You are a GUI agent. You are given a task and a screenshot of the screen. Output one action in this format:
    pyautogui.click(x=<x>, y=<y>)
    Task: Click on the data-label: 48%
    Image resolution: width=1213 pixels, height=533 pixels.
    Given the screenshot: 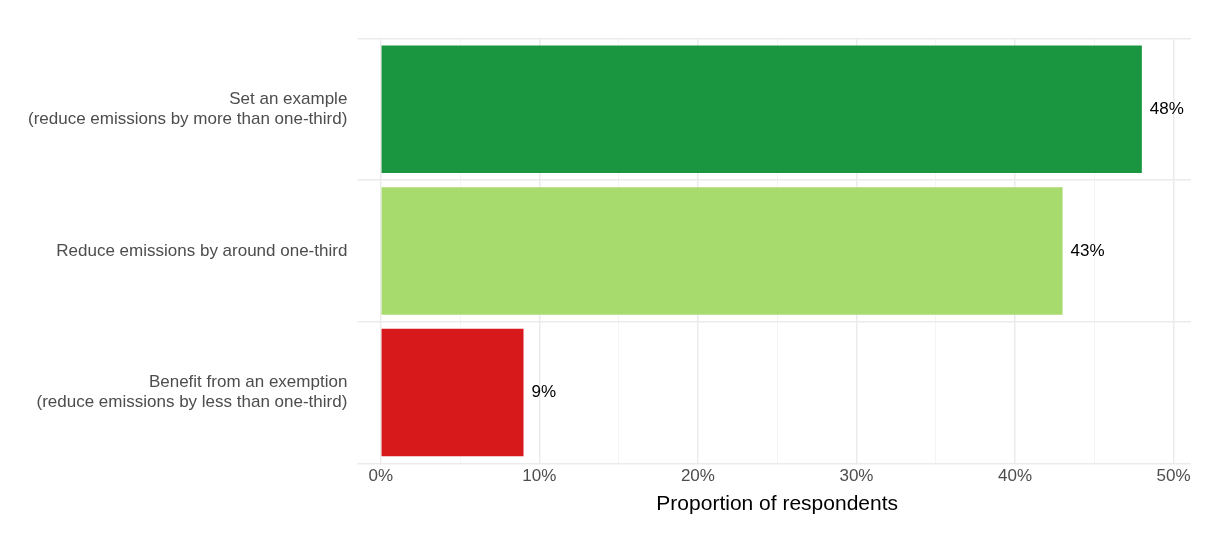 What is the action you would take?
    pyautogui.click(x=1166, y=108)
    